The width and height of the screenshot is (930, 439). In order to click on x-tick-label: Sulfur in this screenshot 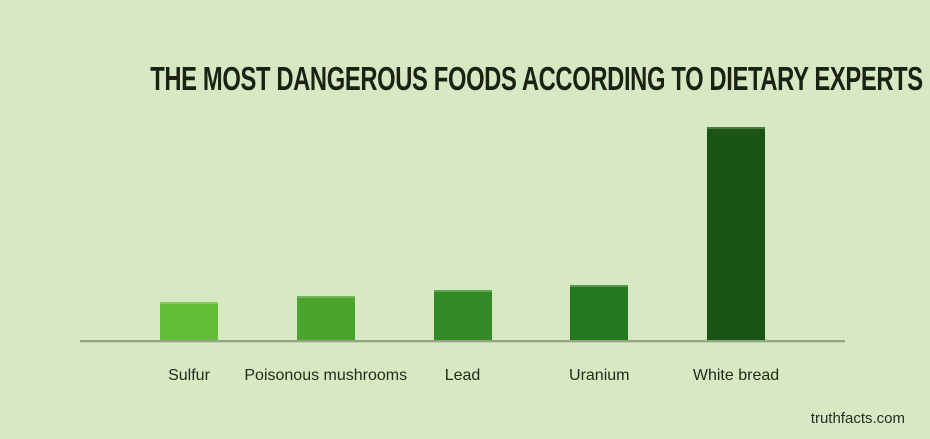, I will do `click(189, 375)`.